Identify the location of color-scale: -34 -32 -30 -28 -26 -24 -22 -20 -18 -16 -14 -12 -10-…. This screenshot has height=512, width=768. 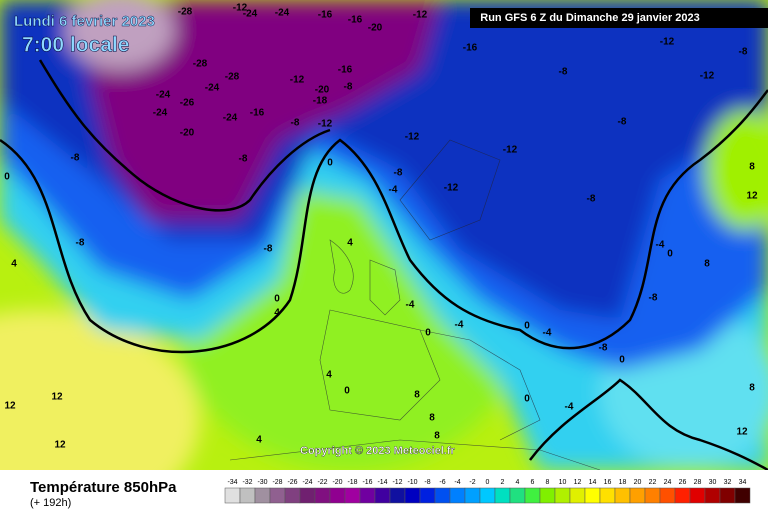
(487, 491).